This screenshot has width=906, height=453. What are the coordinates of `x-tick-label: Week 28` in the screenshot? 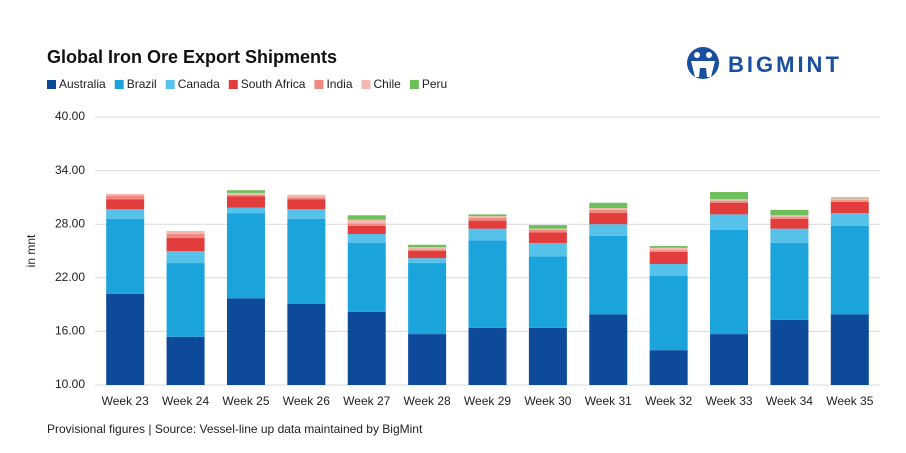 It's located at (427, 401).